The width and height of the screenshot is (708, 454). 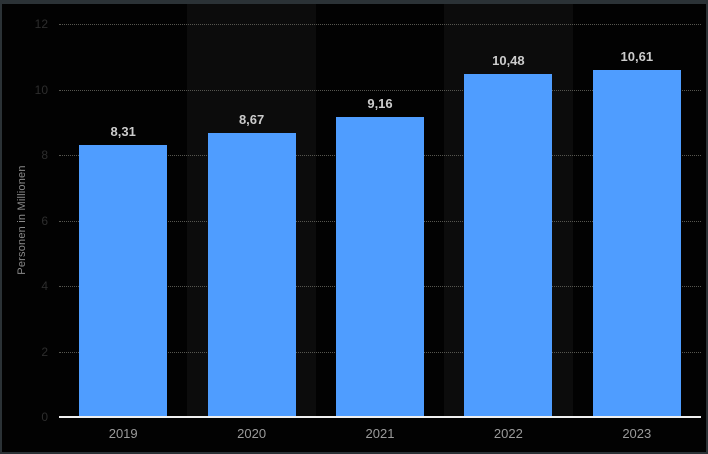 What do you see at coordinates (44, 155) in the screenshot?
I see `y-tick-label: 8` at bounding box center [44, 155].